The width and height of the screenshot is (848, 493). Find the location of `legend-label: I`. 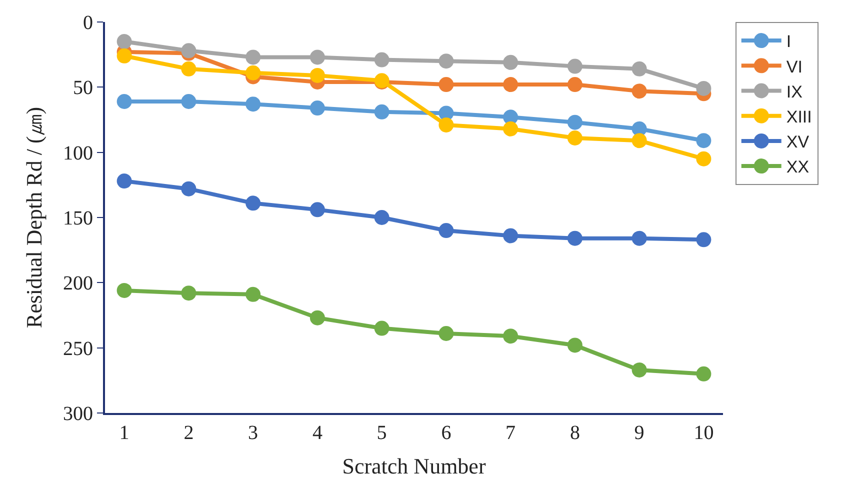

legend-label: I is located at coordinates (789, 42).